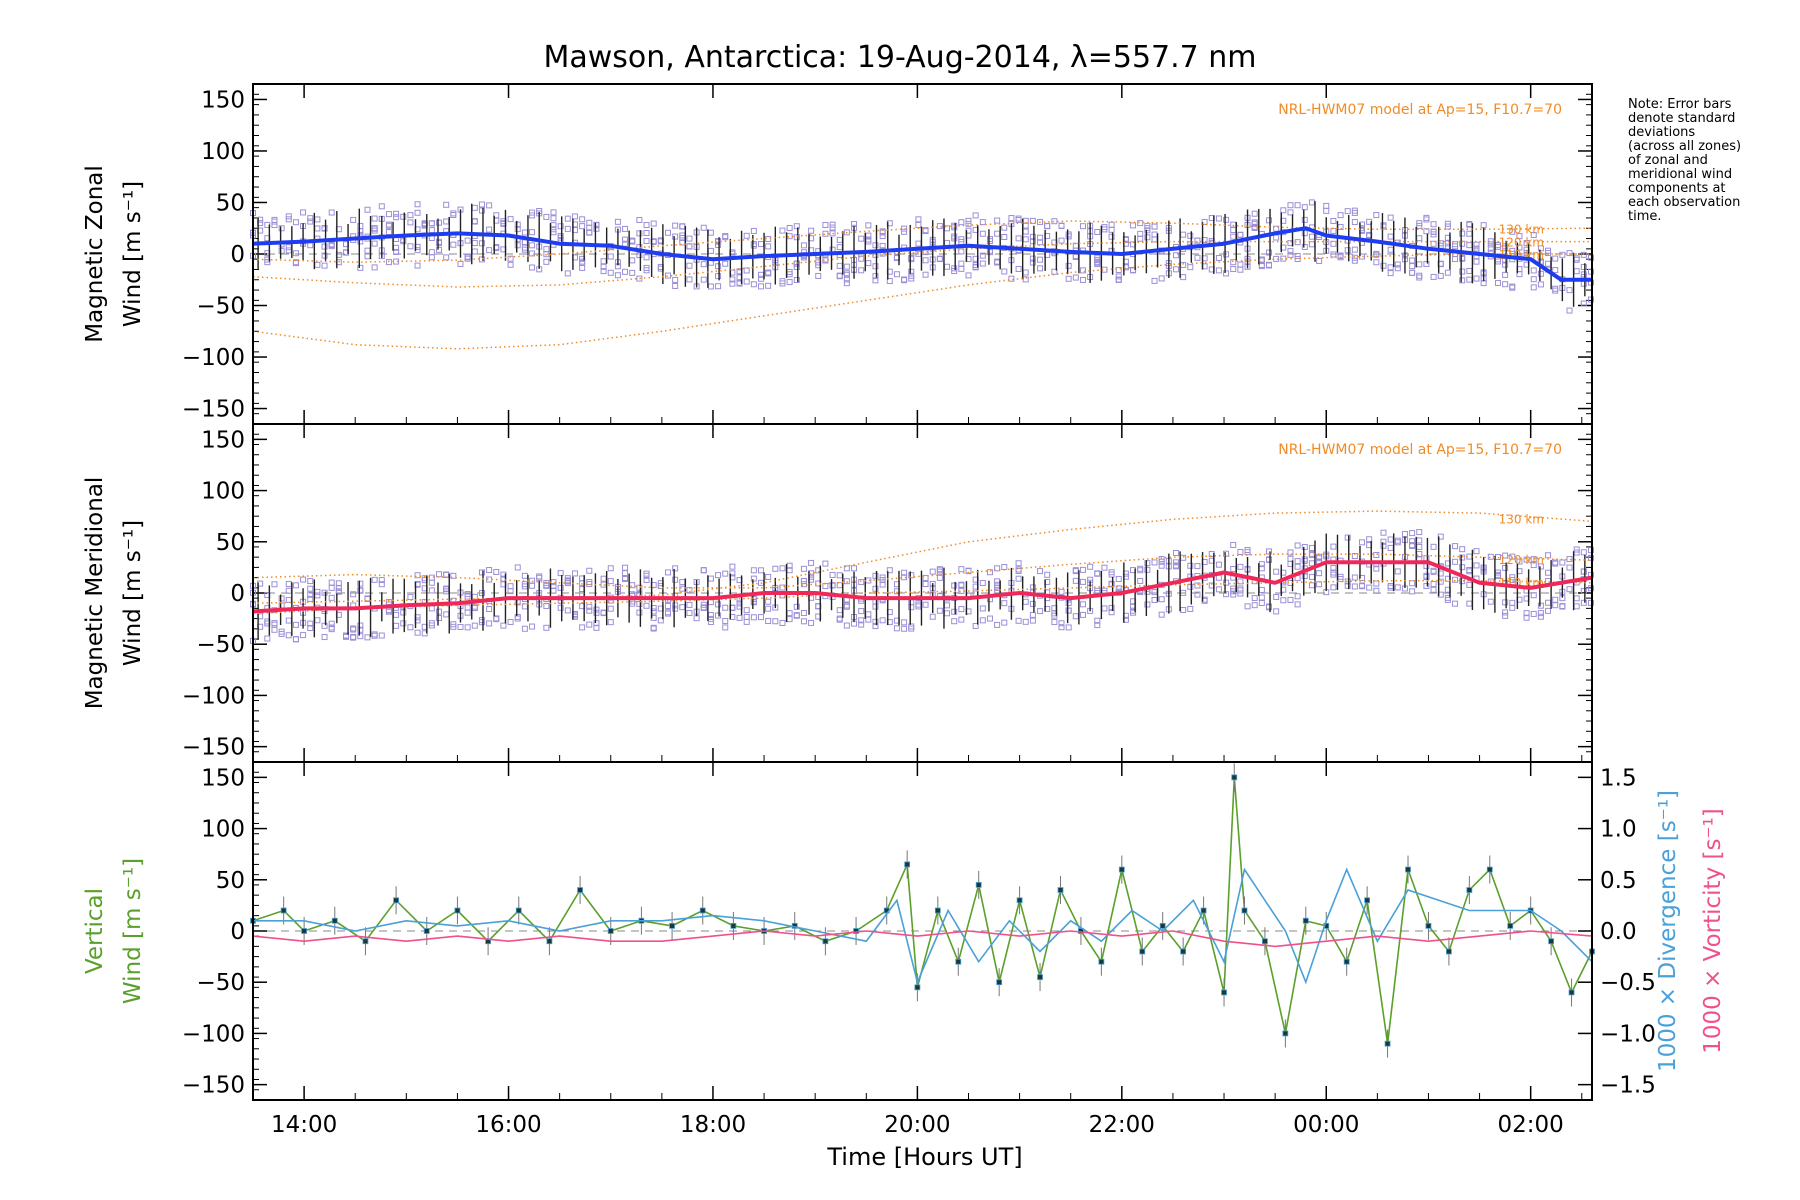 The width and height of the screenshot is (1800, 1200). I want to click on y-tick-label: 150, so click(223, 778).